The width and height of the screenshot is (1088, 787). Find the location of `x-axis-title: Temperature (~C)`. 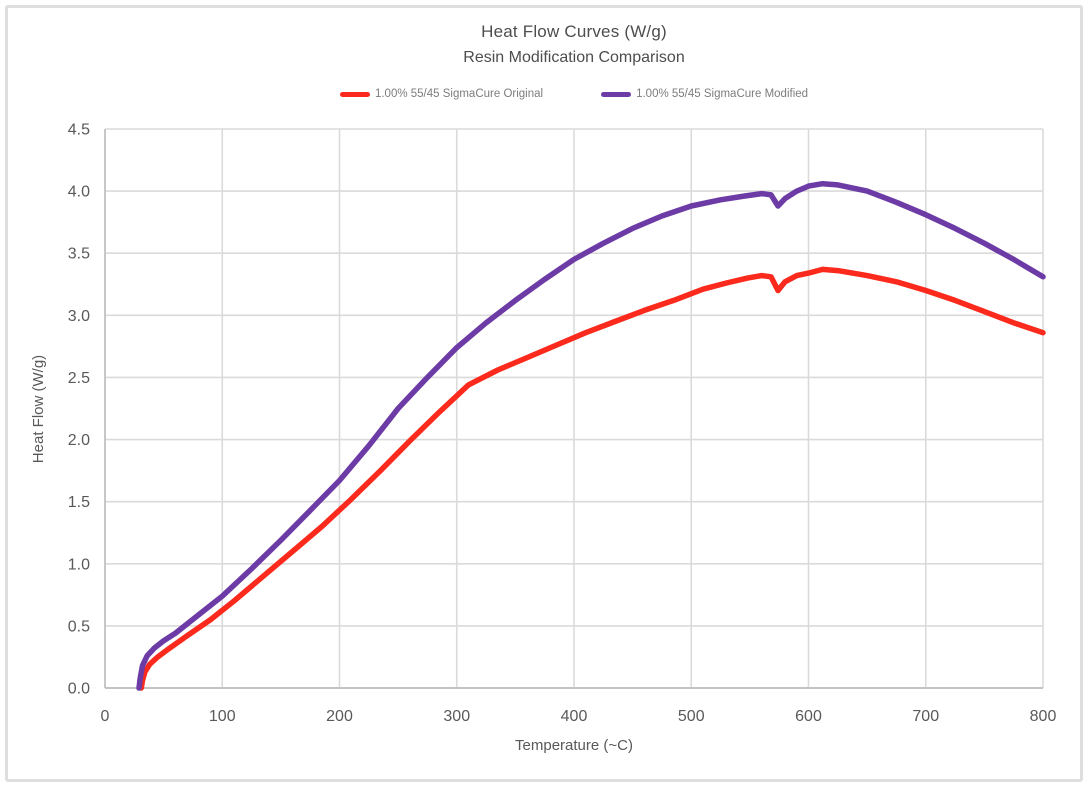

x-axis-title: Temperature (~C) is located at coordinates (574, 745).